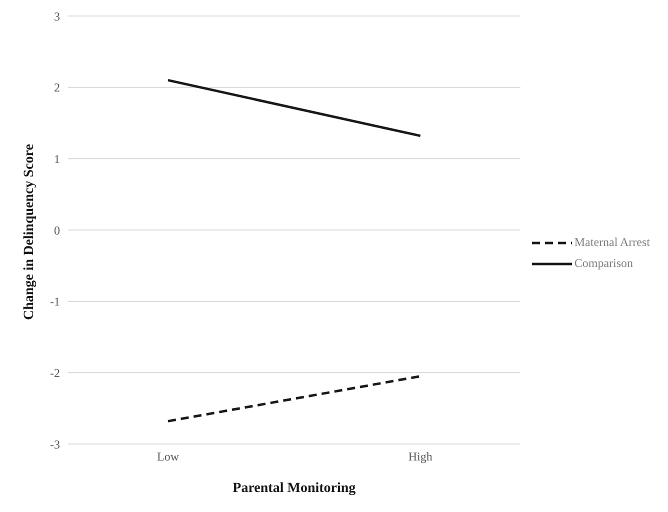 The width and height of the screenshot is (668, 512). I want to click on legend-label: Maternal Arrest, so click(612, 242).